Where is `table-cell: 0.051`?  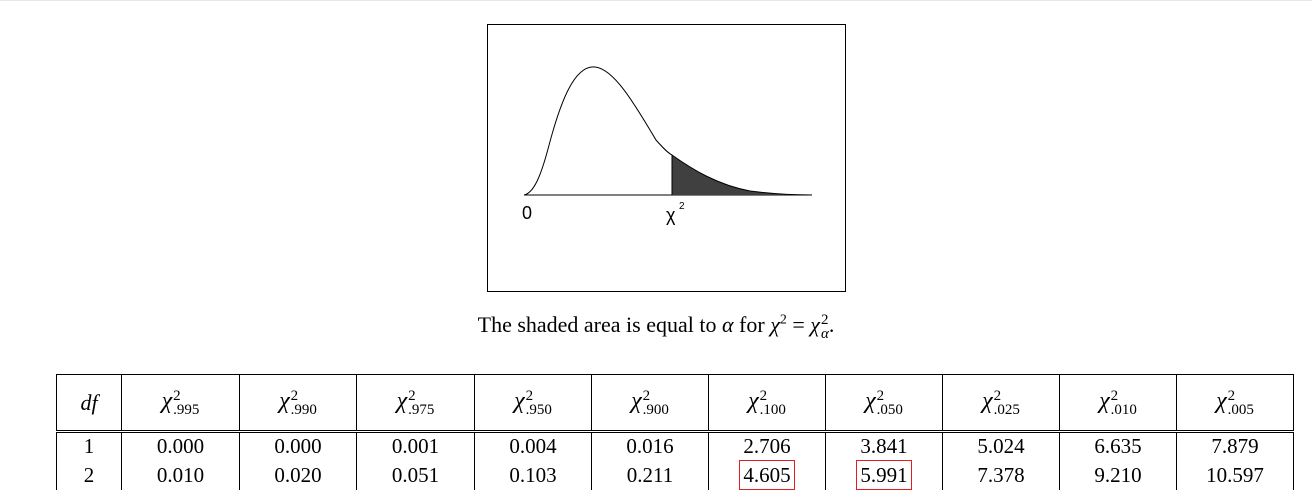
table-cell: 0.051 is located at coordinates (415, 475).